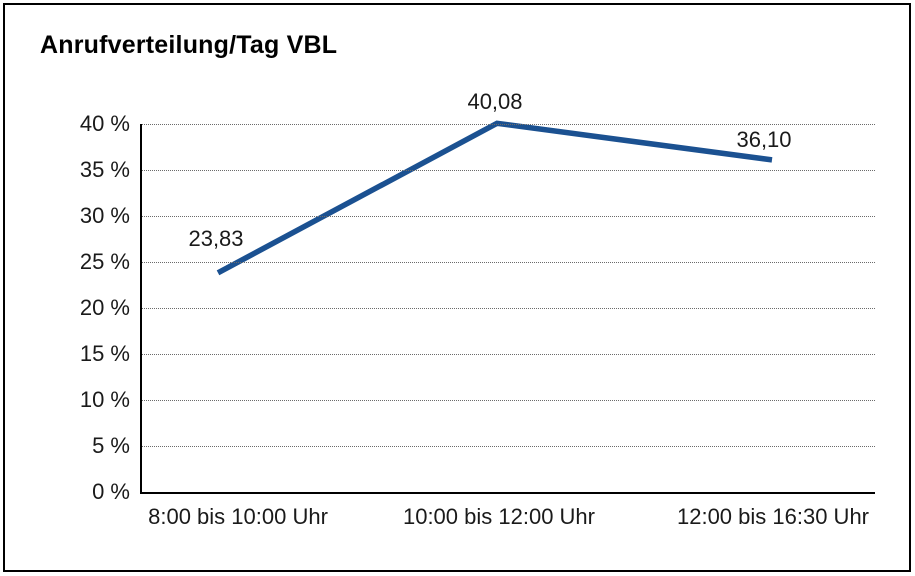 Image resolution: width=915 pixels, height=576 pixels. Describe the element at coordinates (104, 123) in the screenshot. I see `y-axis-tick-label: 40 %` at that location.